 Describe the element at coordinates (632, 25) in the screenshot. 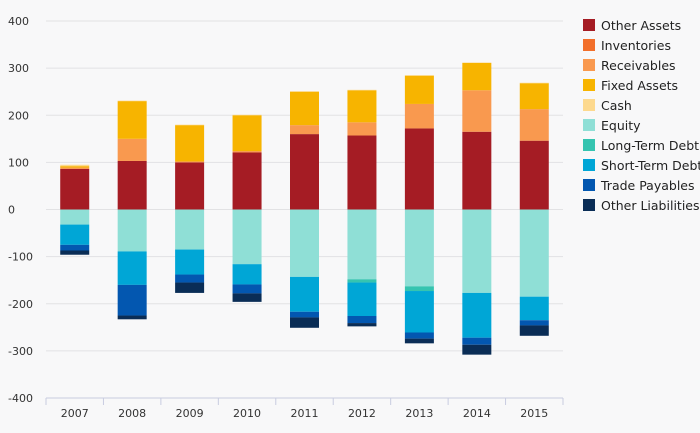

I see `legend-item: Other Assets` at that location.